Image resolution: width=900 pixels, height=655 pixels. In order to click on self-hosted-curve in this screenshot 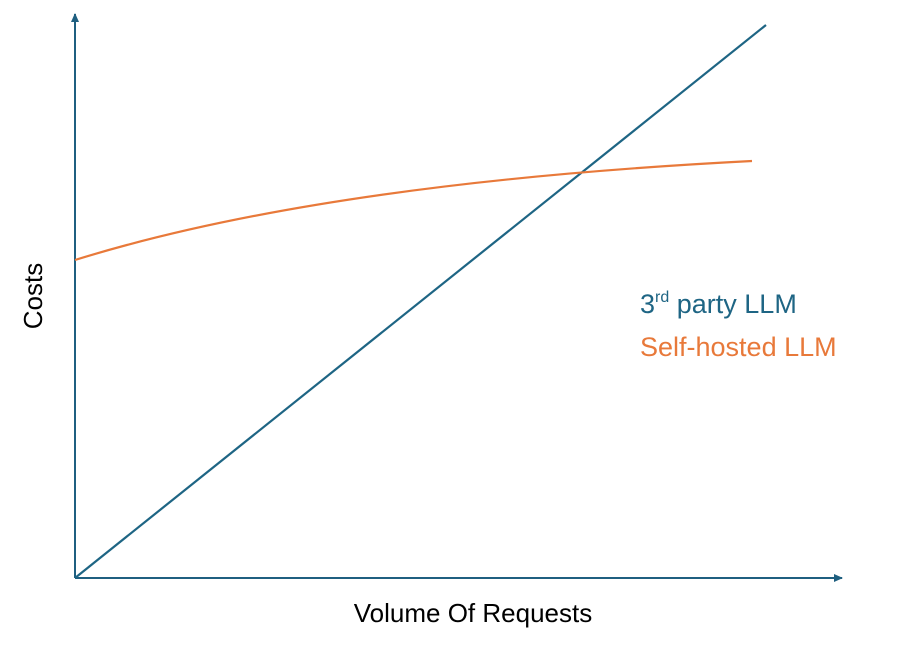, I will do `click(413, 210)`.